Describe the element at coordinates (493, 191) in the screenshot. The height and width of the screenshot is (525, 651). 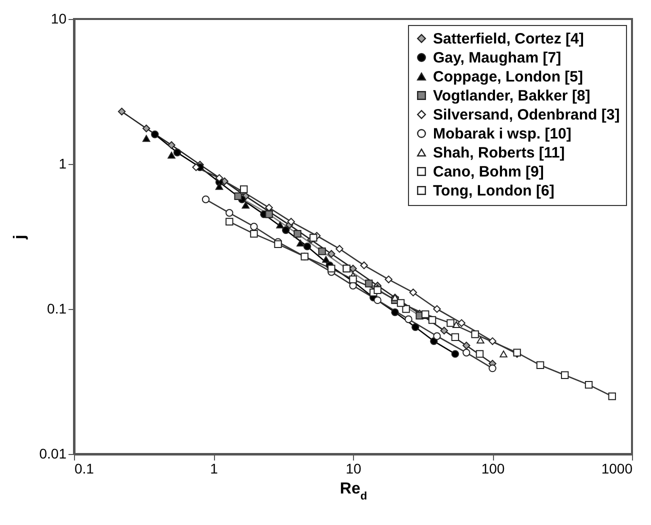
I see `legend-label: Tong, London [6]` at that location.